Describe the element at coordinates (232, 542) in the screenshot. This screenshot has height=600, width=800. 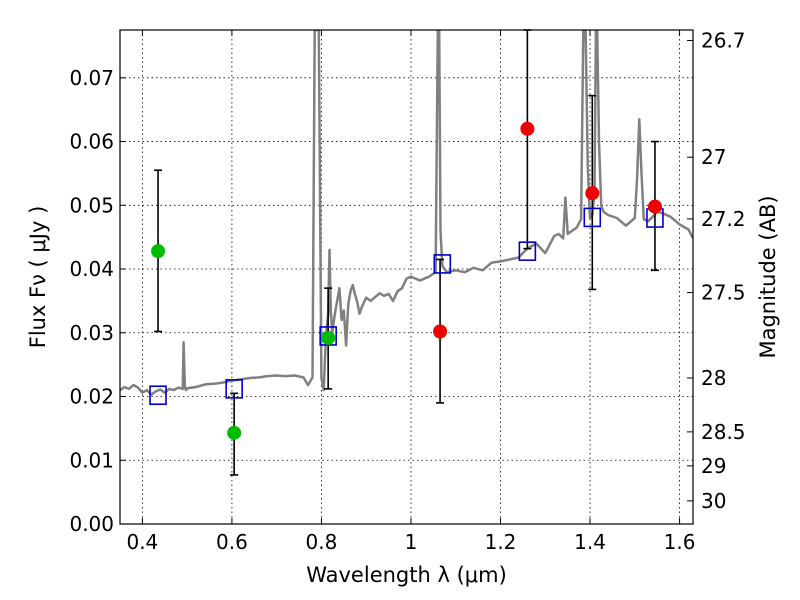
I see `x-tick-label: 0.6` at that location.